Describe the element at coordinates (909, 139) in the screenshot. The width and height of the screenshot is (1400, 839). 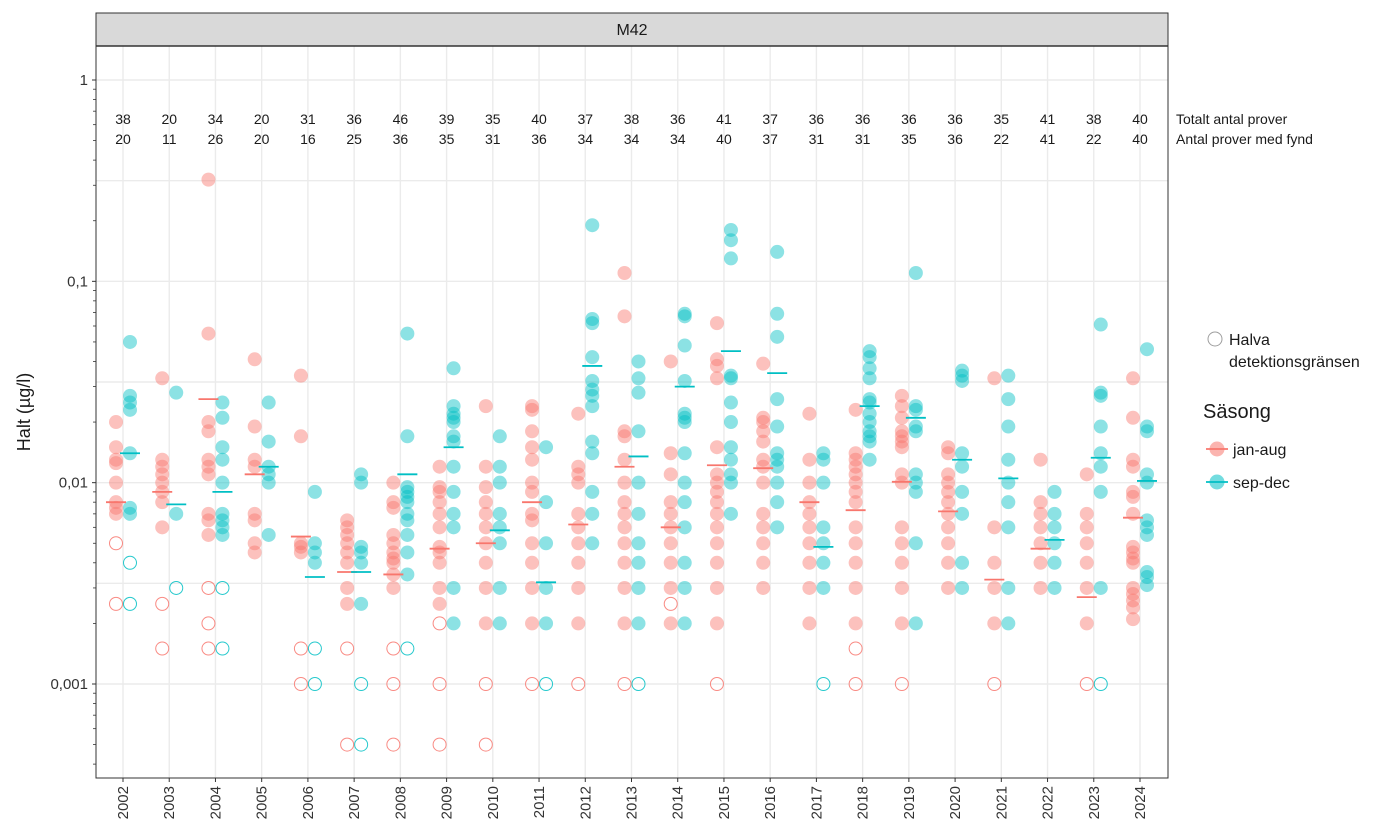
I see `finding-count: 35` at that location.